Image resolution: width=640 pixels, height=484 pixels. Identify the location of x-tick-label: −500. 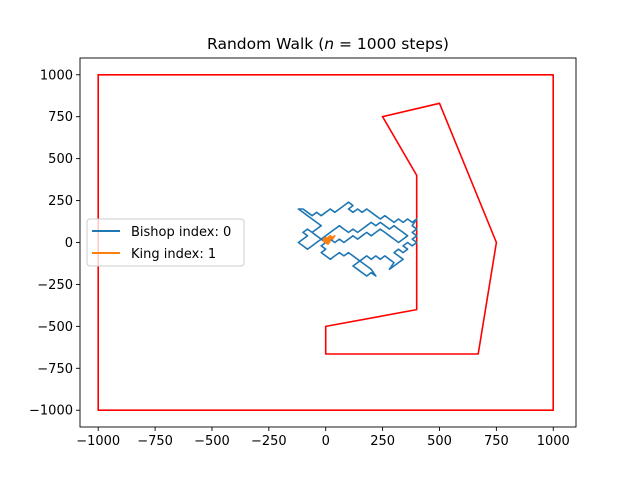
(212, 441).